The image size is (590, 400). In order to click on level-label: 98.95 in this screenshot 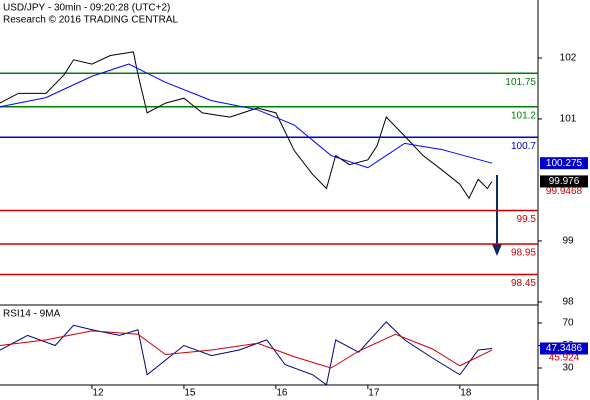, I will do `click(523, 253)`.